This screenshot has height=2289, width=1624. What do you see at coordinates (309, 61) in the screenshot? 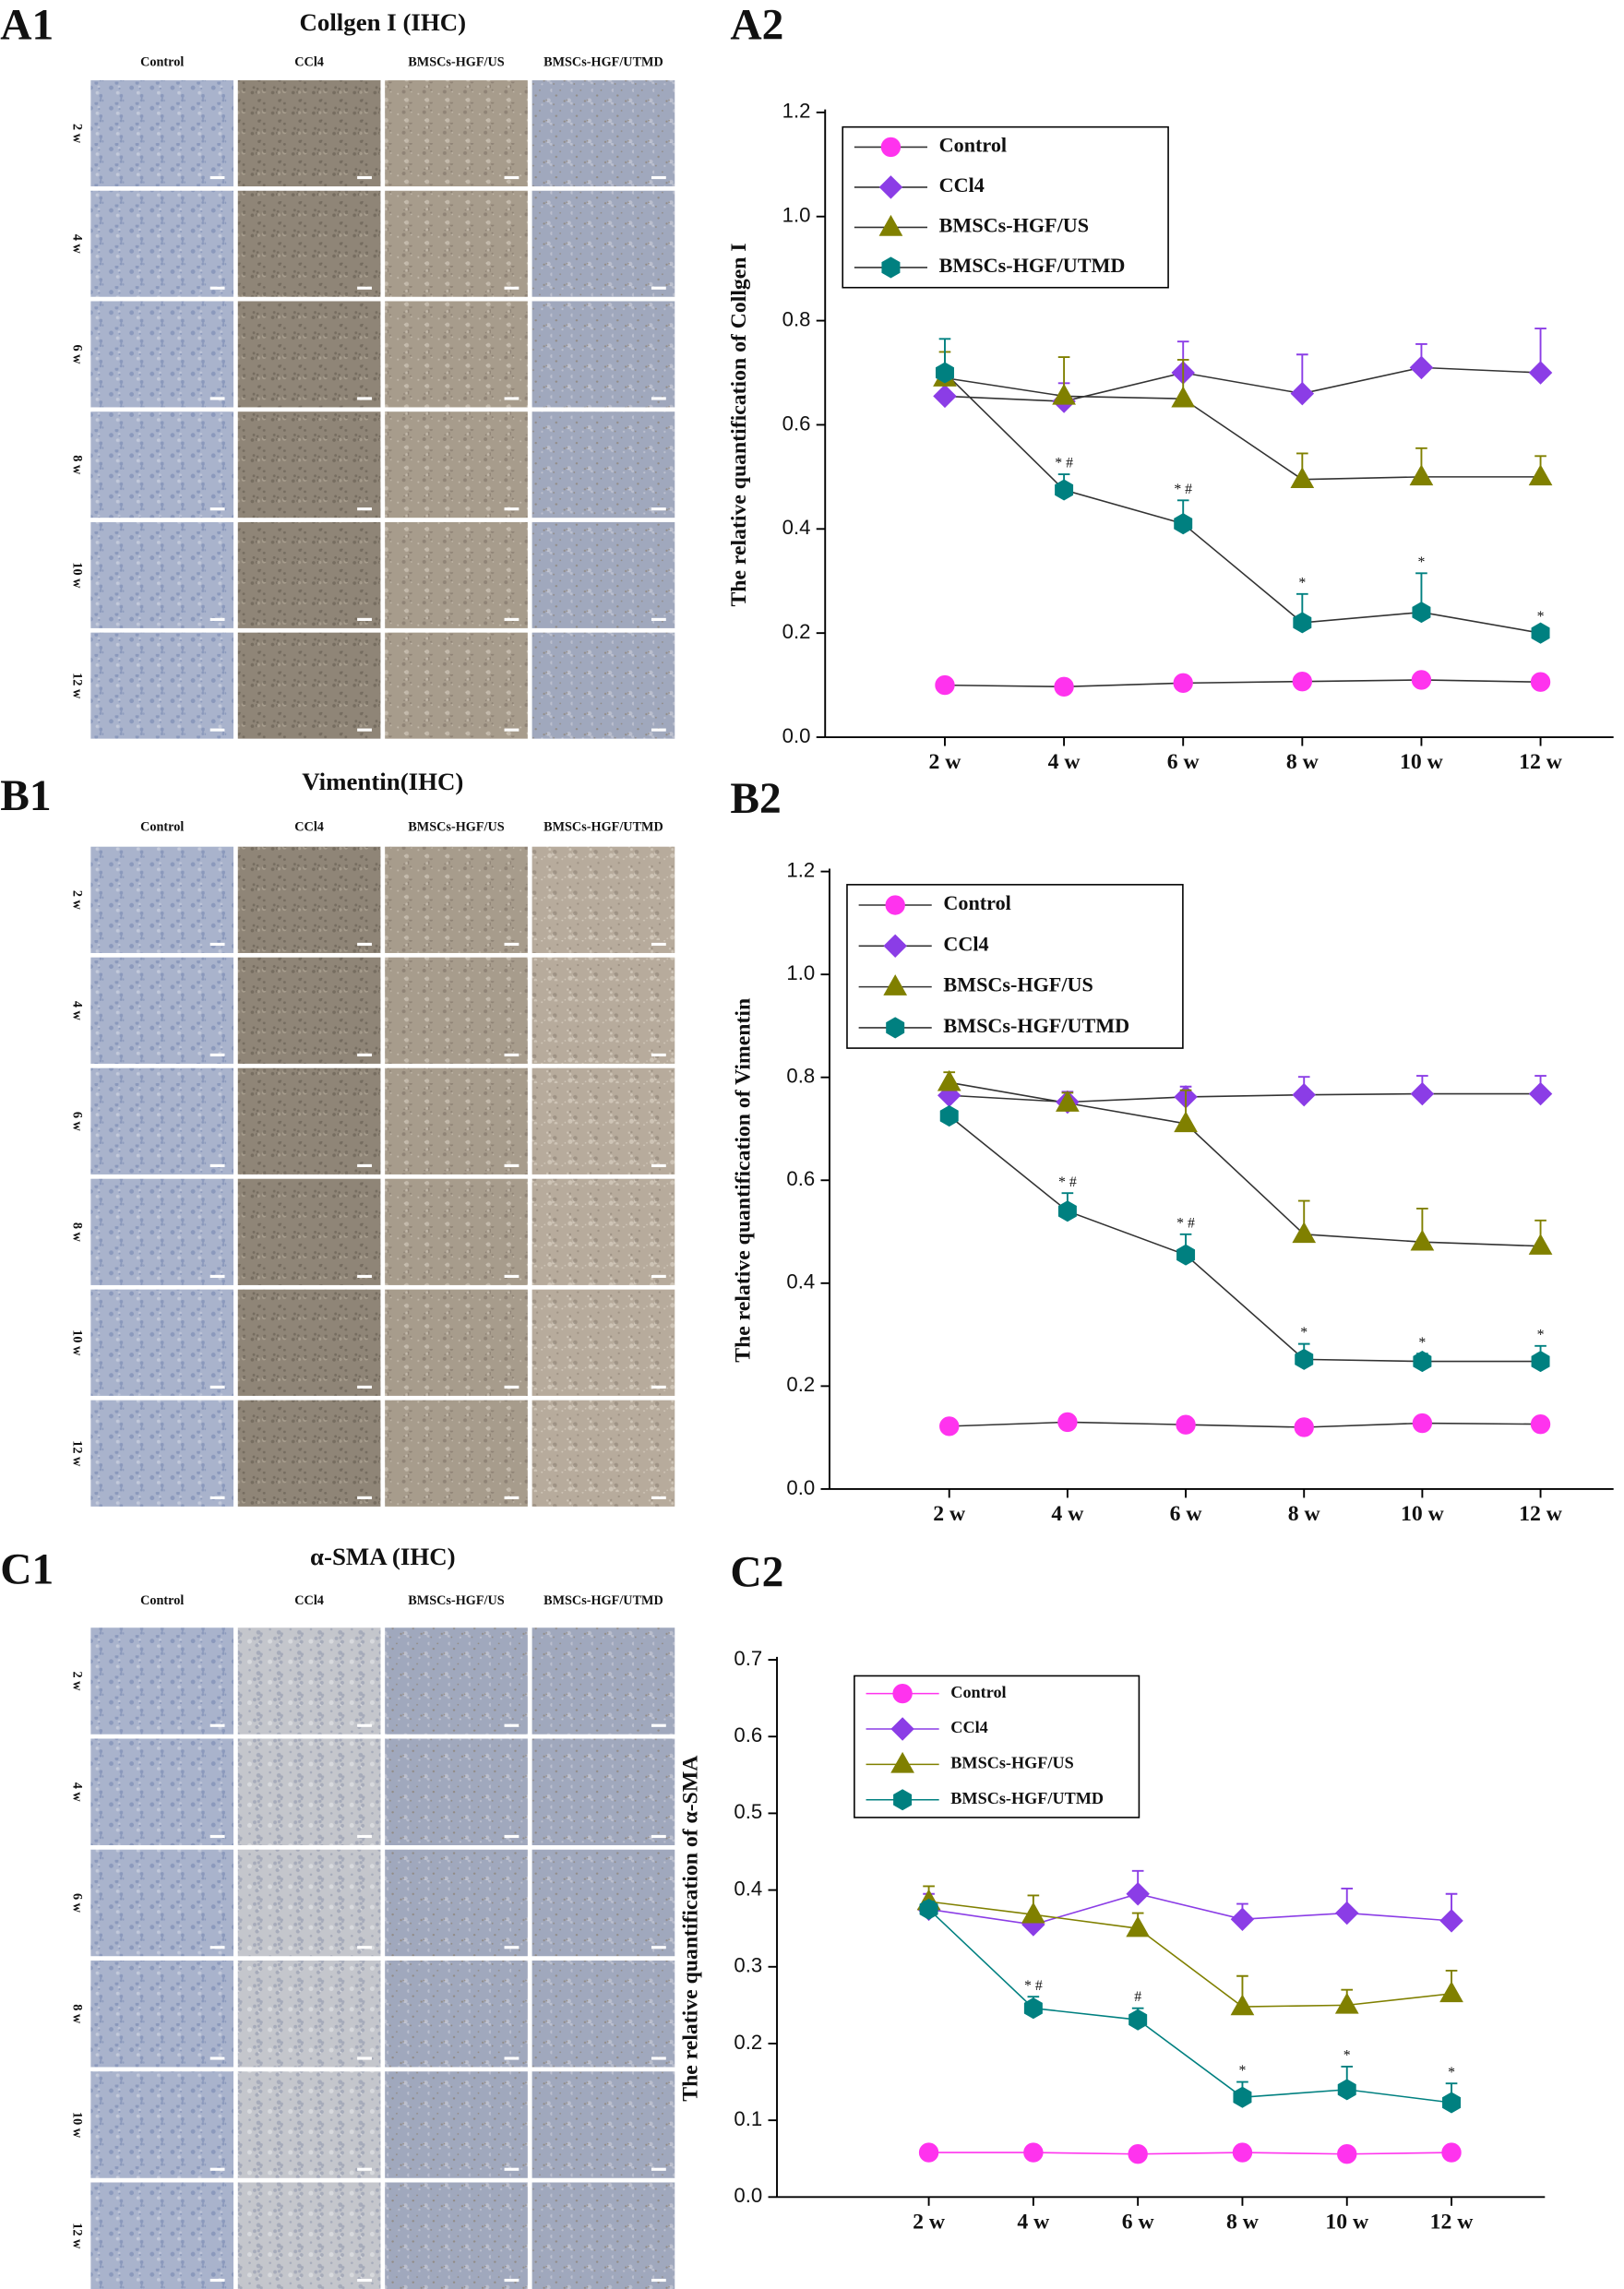
I see `column-label: CCl4` at bounding box center [309, 61].